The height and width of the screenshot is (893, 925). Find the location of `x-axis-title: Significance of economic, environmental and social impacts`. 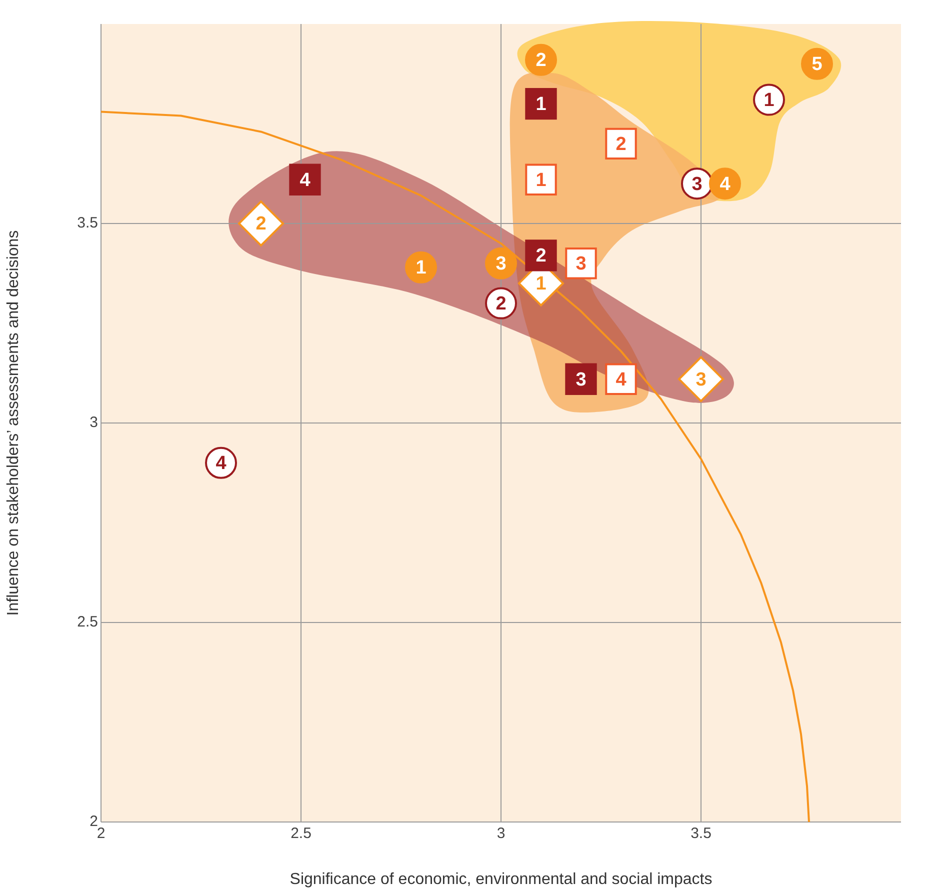

x-axis-title: Significance of economic, environmental and social impacts is located at coordinates (501, 879).